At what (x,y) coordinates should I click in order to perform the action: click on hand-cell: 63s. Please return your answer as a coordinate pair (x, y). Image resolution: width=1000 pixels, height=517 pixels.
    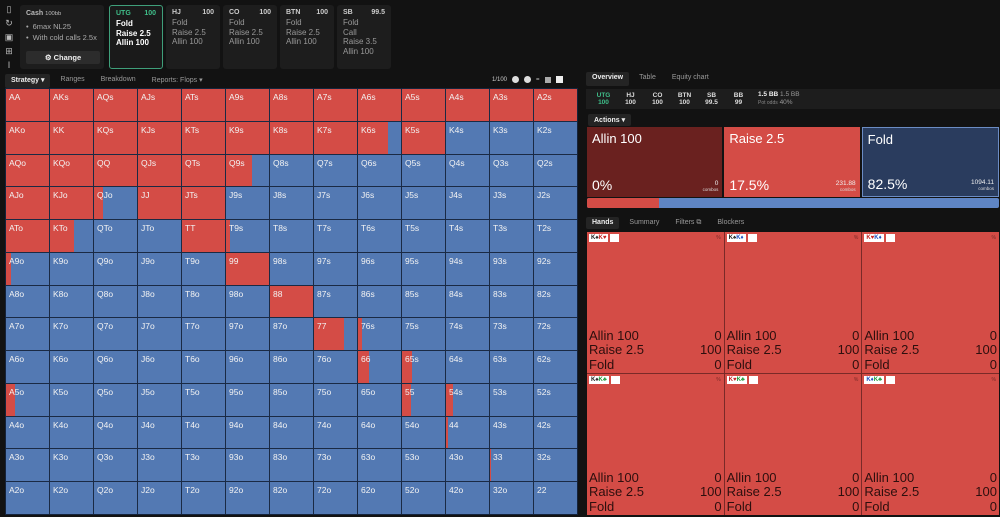
    Looking at the image, I should click on (511, 367).